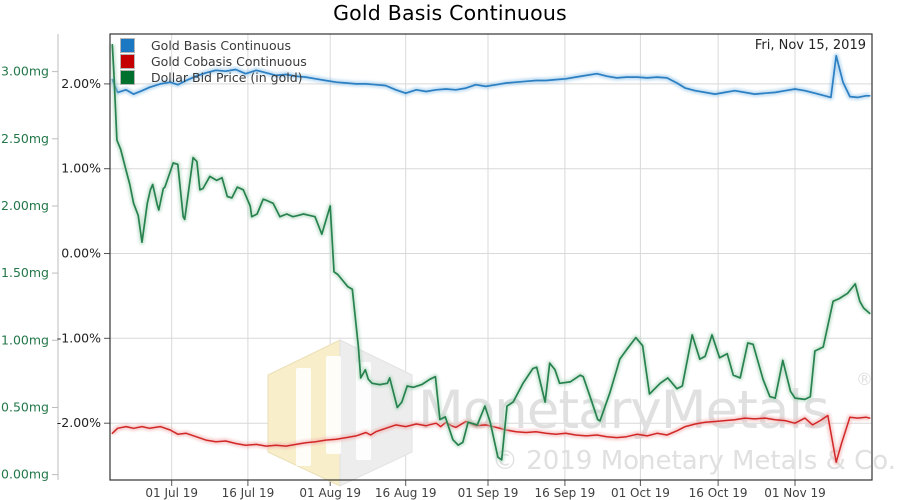  Describe the element at coordinates (810, 45) in the screenshot. I see `last-date-annotation: Fri, Nov 15, 2019` at that location.